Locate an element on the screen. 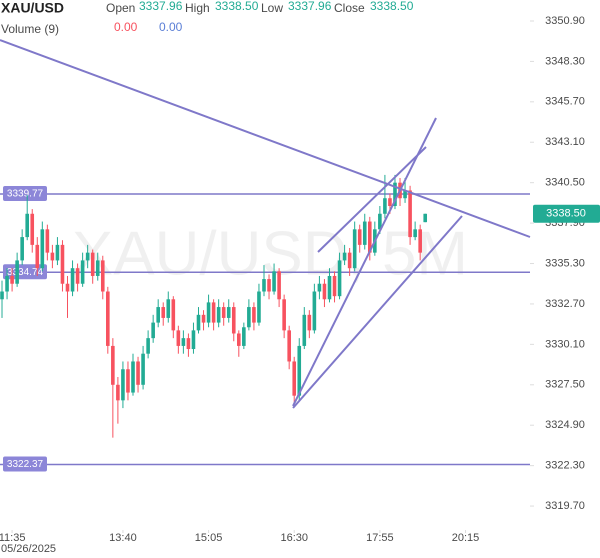  x-tick-label: 17:55 is located at coordinates (380, 538).